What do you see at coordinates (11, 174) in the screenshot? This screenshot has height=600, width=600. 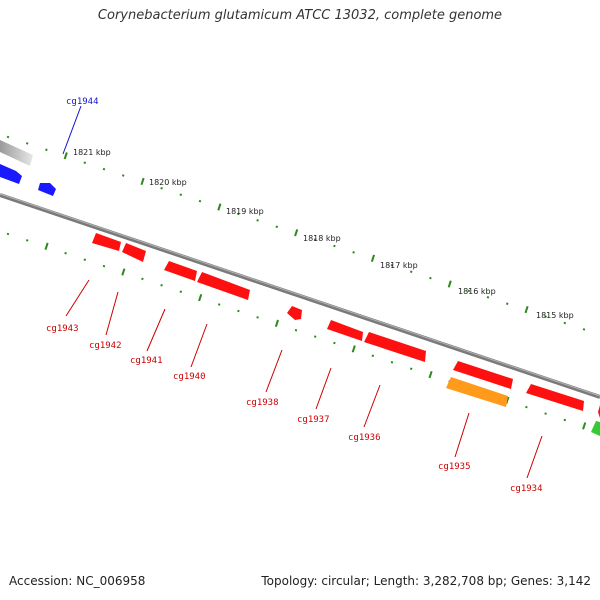 I see `gene-cg1945-arrow` at bounding box center [11, 174].